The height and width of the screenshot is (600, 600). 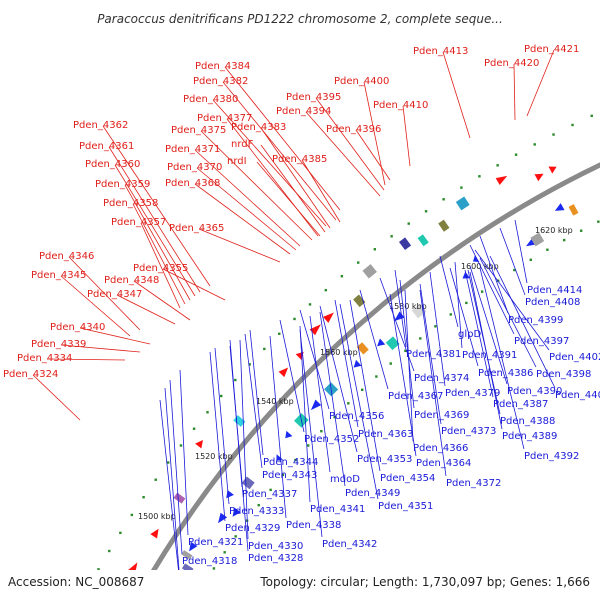 I want to click on forward-gene-label: nrdI, so click(x=237, y=161).